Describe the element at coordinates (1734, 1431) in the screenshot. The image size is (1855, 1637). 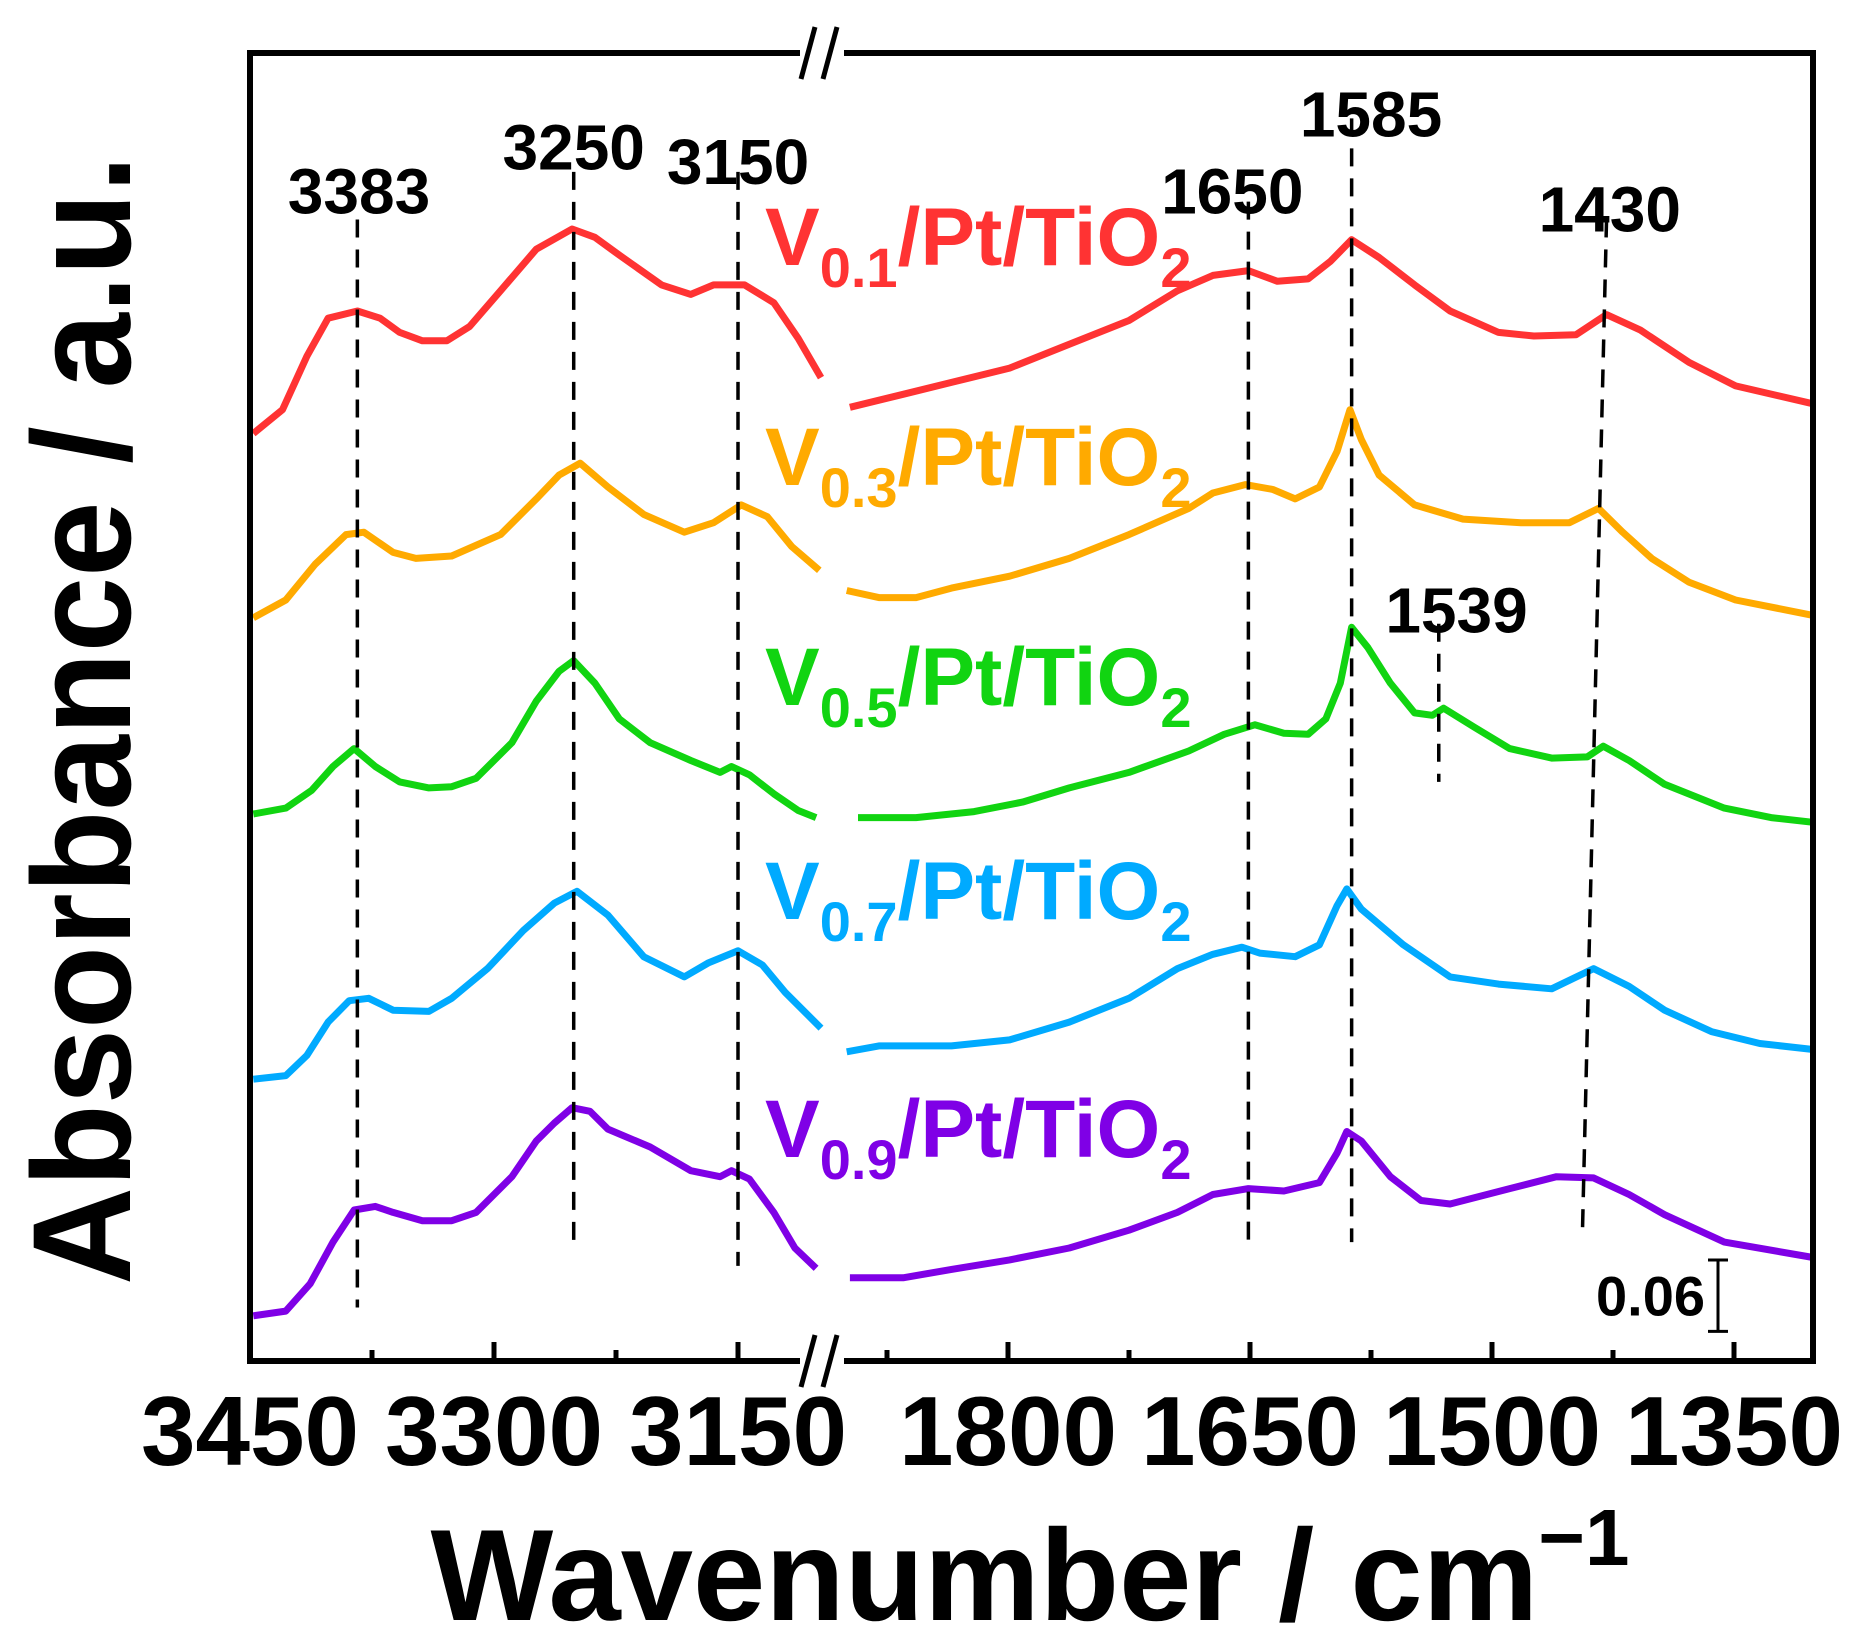
I see `x-tick-label: 1350` at that location.